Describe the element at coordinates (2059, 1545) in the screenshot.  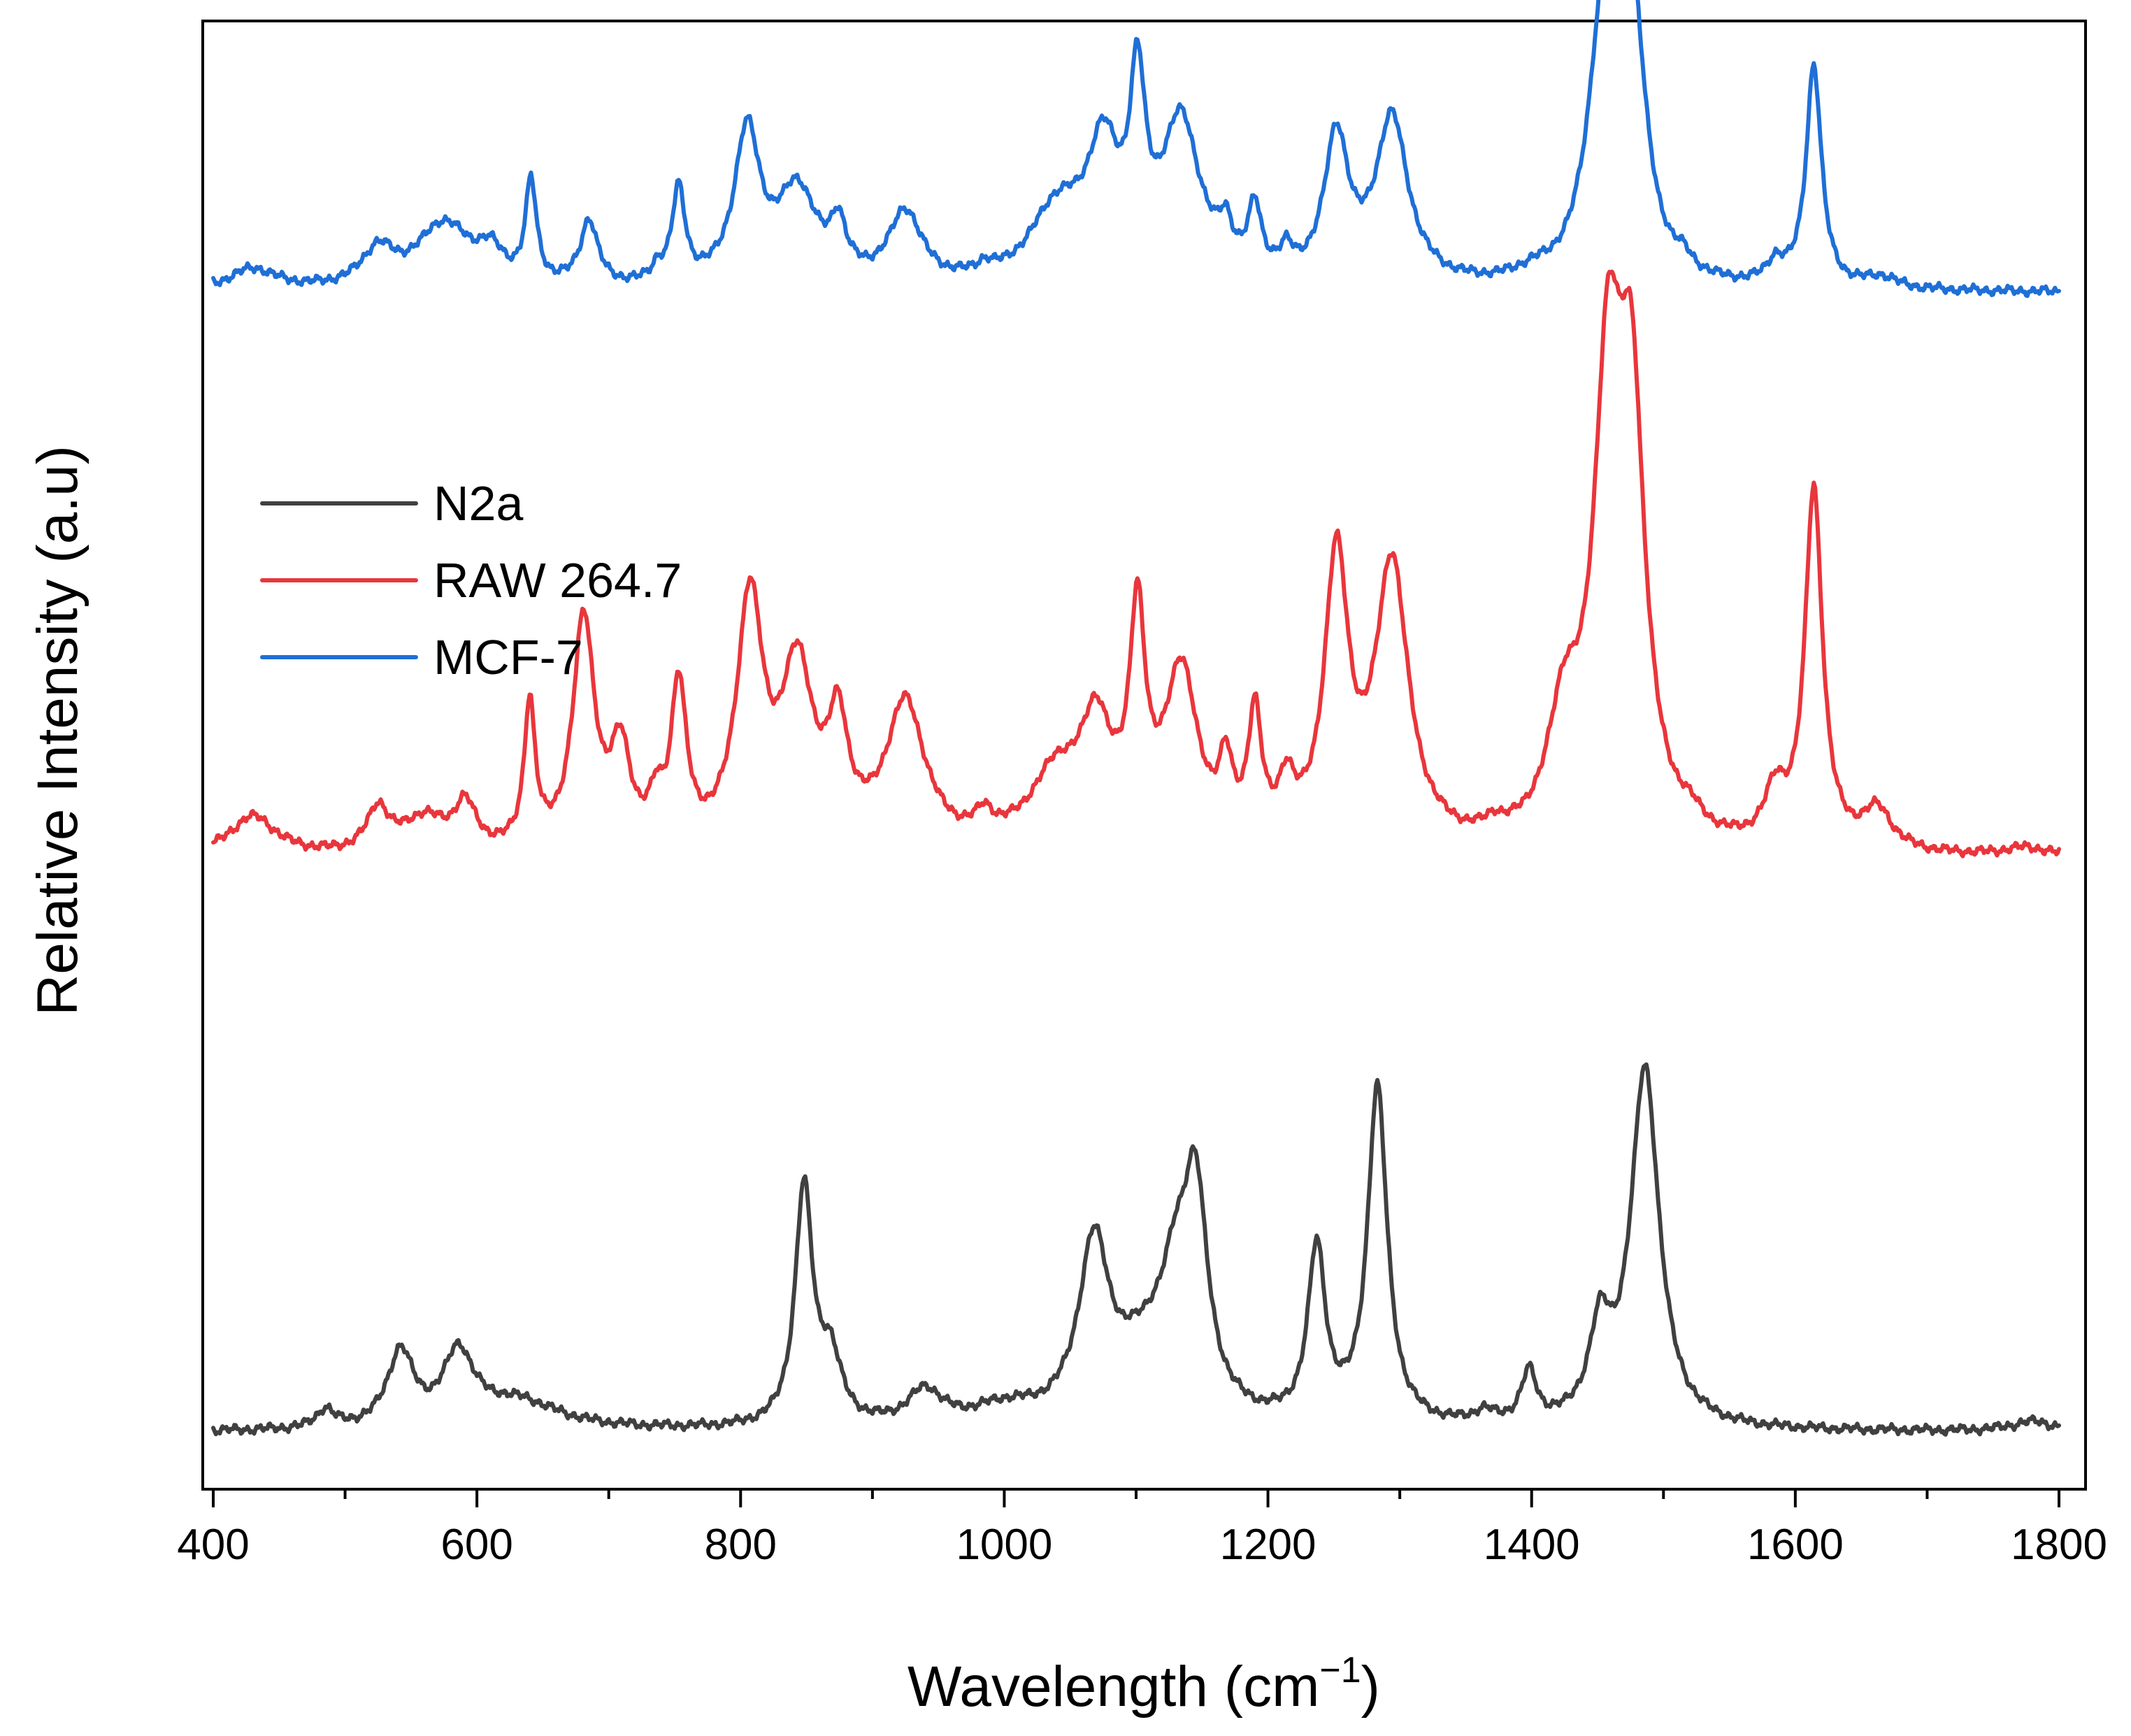
I see `x-tick-label-1800: 1800` at that location.